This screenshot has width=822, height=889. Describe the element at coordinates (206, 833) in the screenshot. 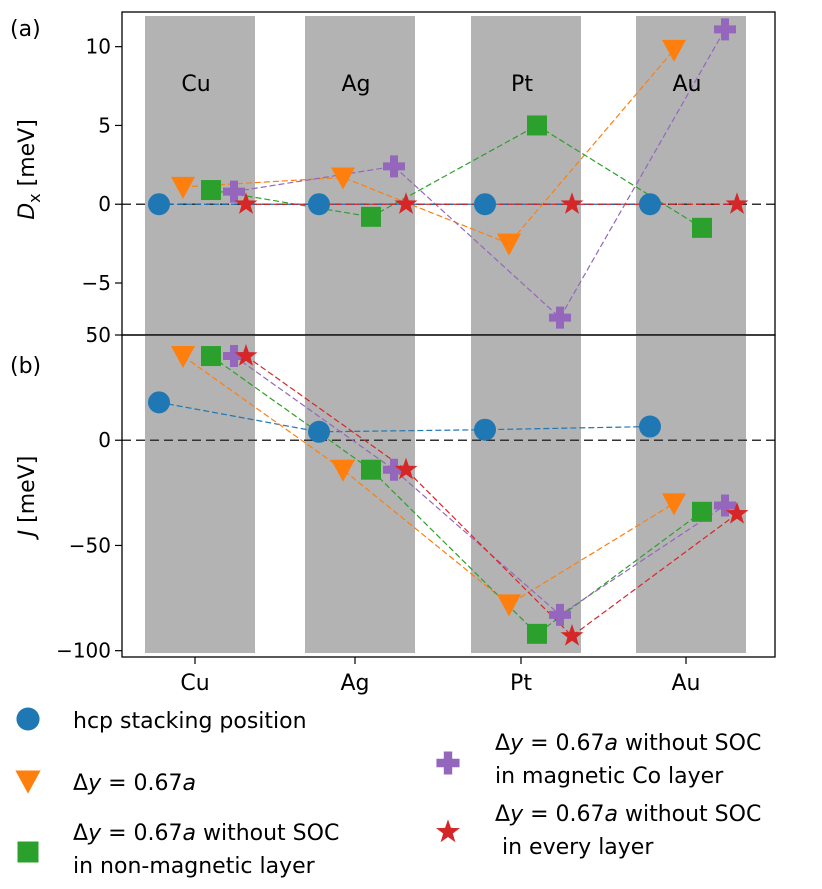

I see `legend-label-dy_nonmag: Δy = 0.67a without SOC` at that location.